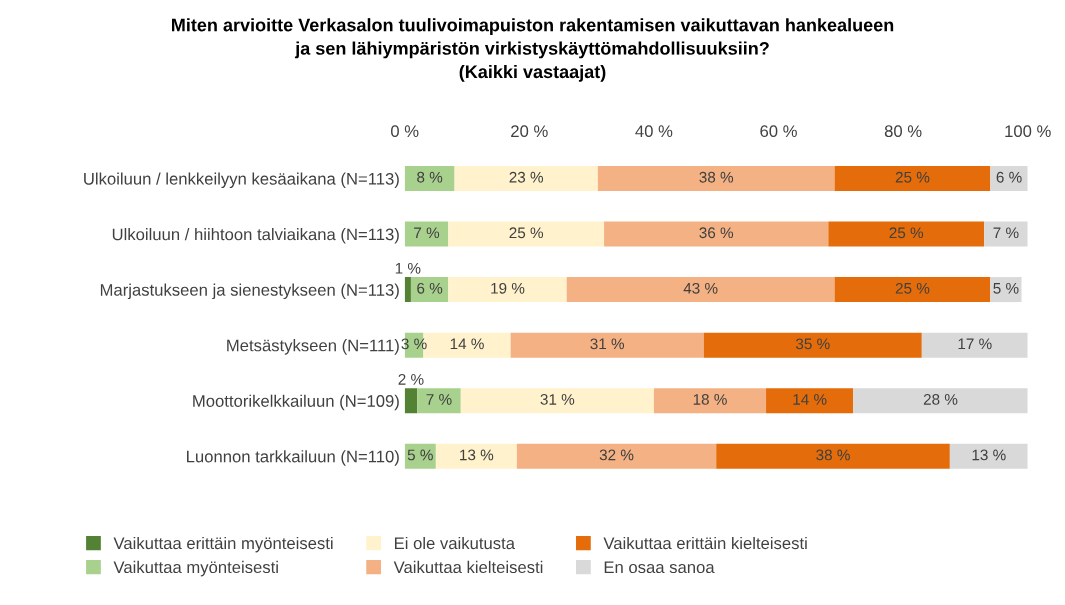  I want to click on data-label: 19 %, so click(508, 288).